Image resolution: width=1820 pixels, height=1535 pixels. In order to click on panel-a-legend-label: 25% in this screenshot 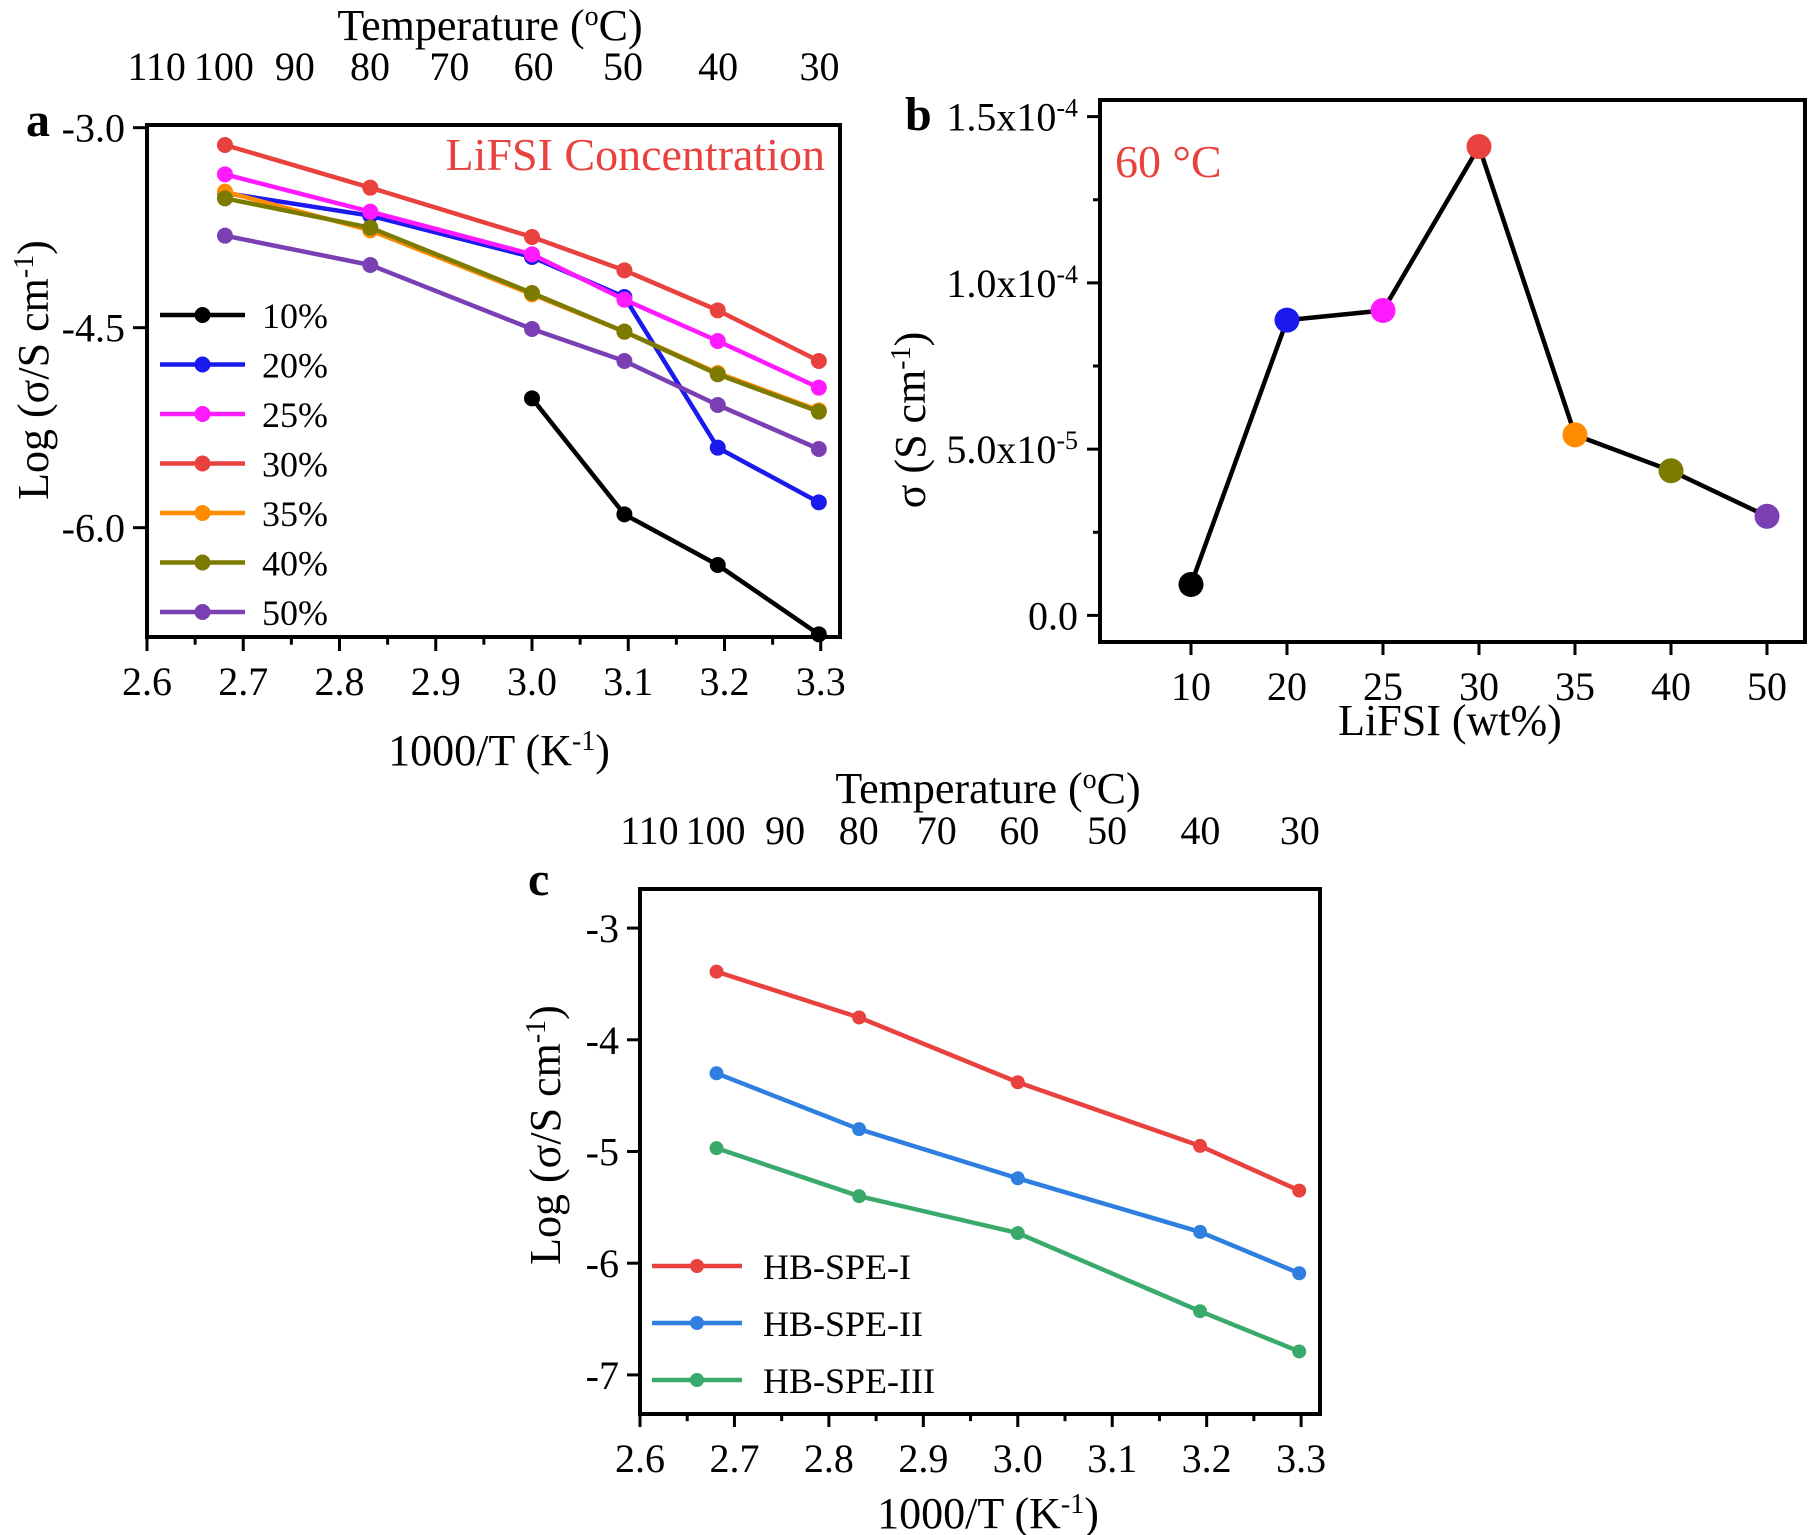, I will do `click(295, 415)`.